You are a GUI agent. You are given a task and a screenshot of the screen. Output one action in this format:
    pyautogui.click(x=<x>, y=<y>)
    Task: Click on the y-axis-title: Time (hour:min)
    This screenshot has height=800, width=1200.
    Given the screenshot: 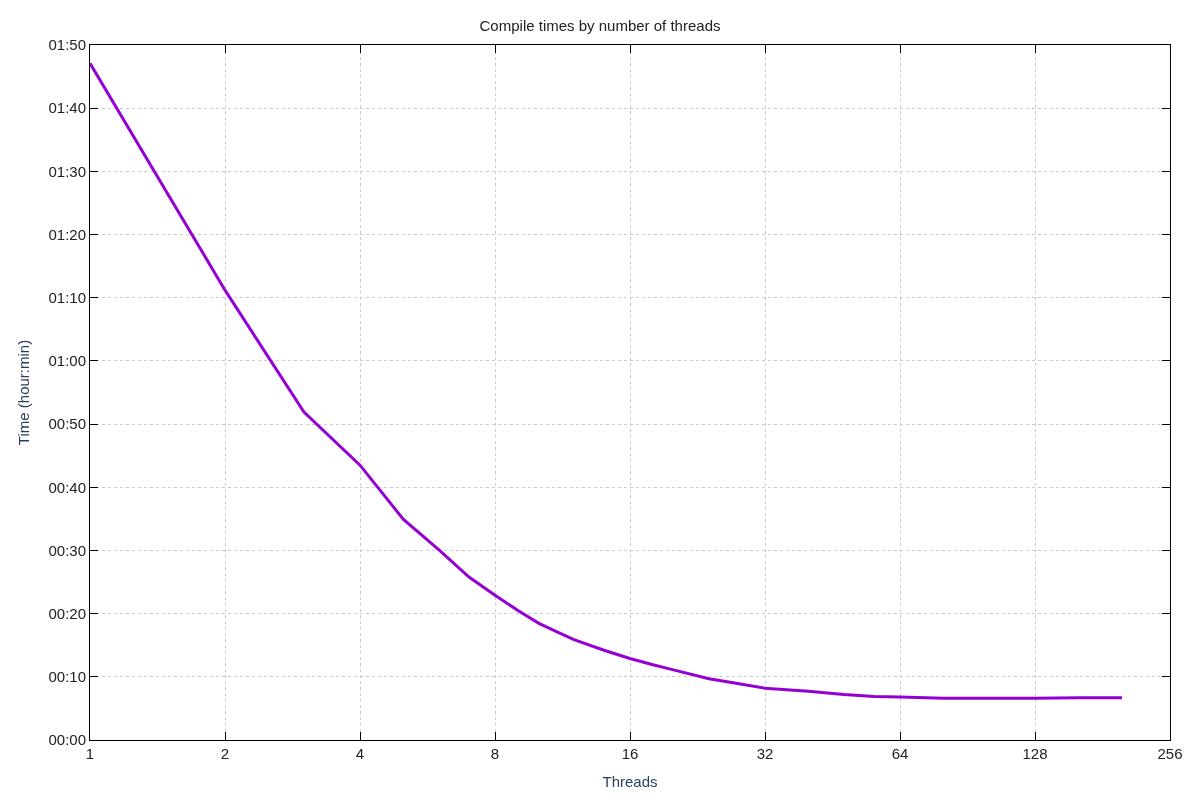 What is the action you would take?
    pyautogui.click(x=23, y=392)
    